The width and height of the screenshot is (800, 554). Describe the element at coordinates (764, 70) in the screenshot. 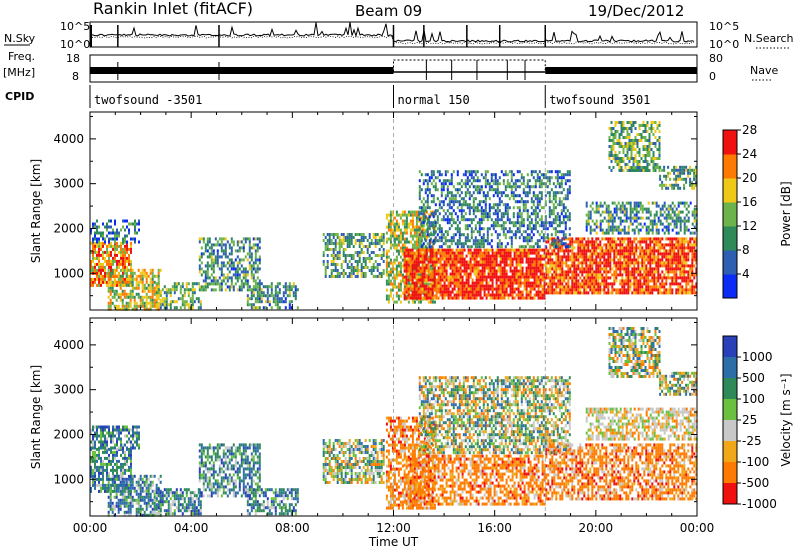

I see `nave-label: Nave` at that location.